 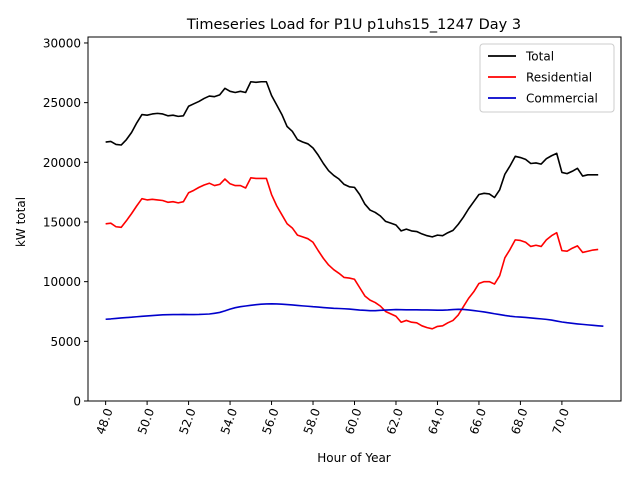 I want to click on x-tick-label: 50.0, so click(x=146, y=421).